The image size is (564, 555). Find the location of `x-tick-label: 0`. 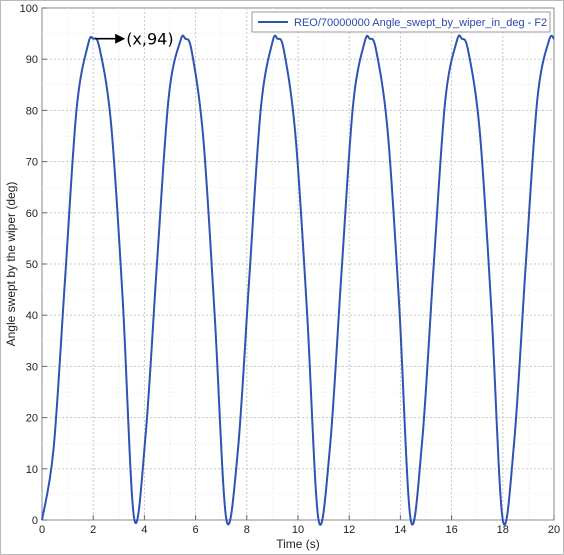

x-tick-label: 0 is located at coordinates (42, 530).